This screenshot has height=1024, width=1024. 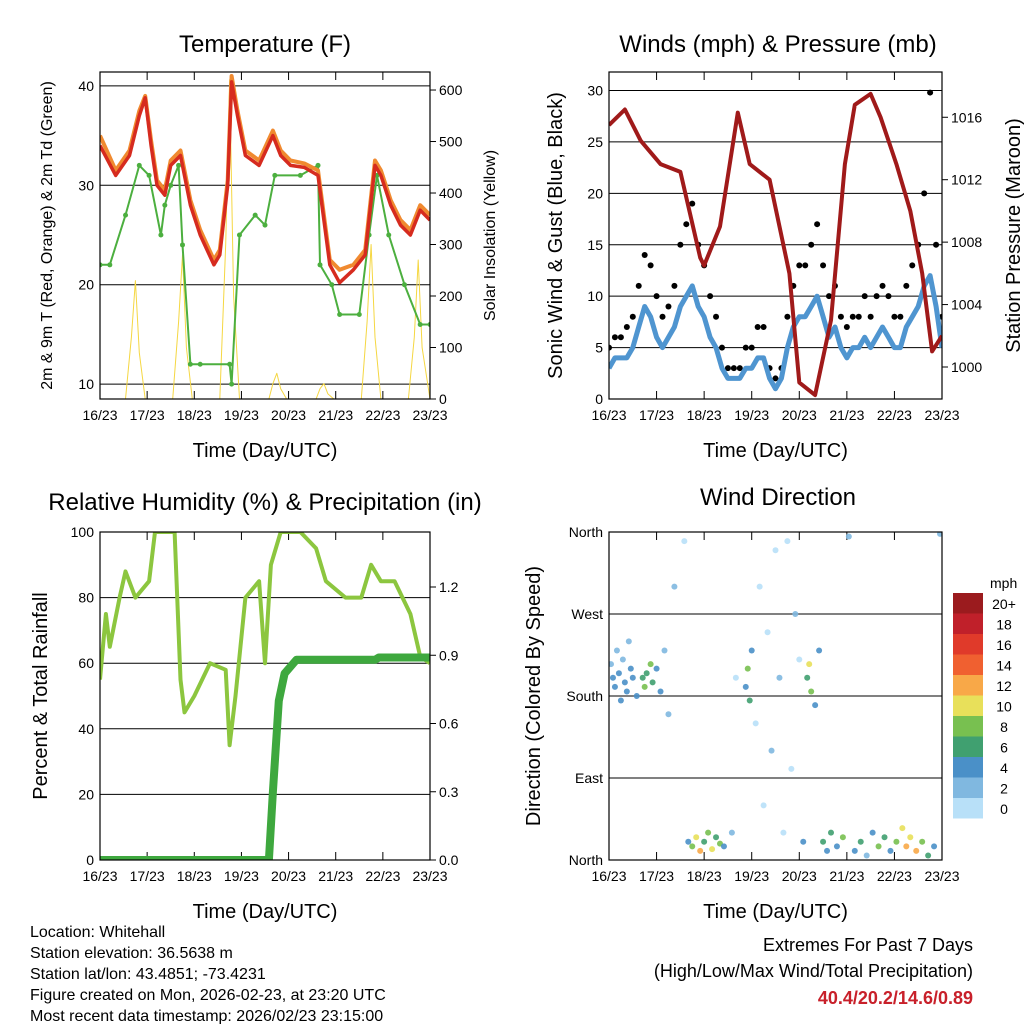 What do you see at coordinates (451, 142) in the screenshot?
I see `y2-tick-label: 500` at bounding box center [451, 142].